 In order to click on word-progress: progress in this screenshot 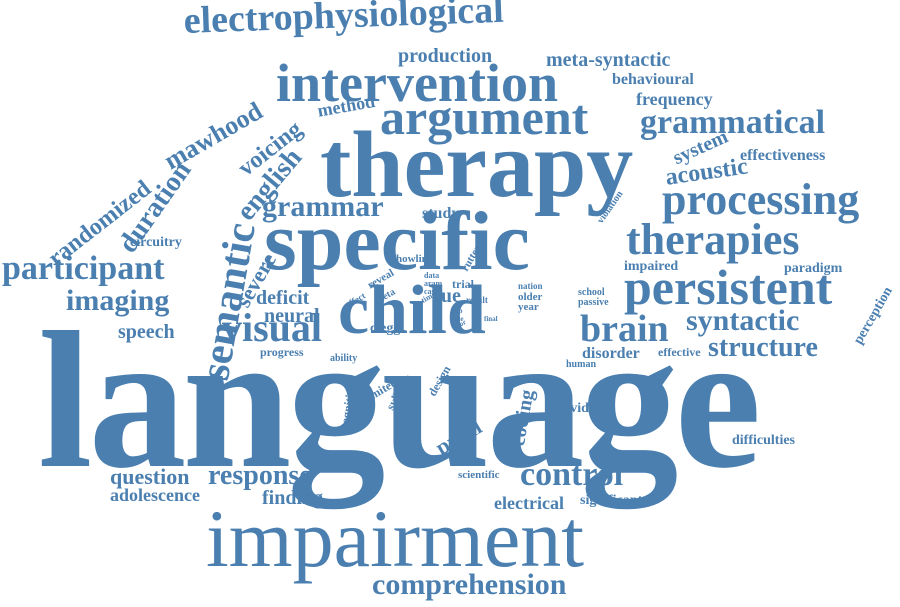, I will do `click(282, 352)`.